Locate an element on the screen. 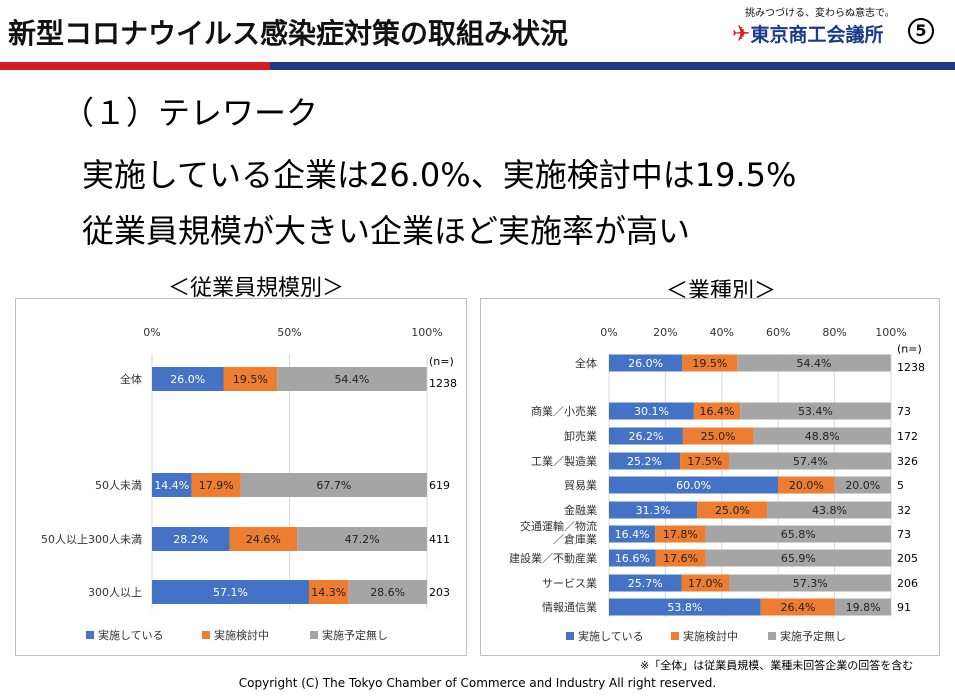  data-label: 57.1% is located at coordinates (230, 592).